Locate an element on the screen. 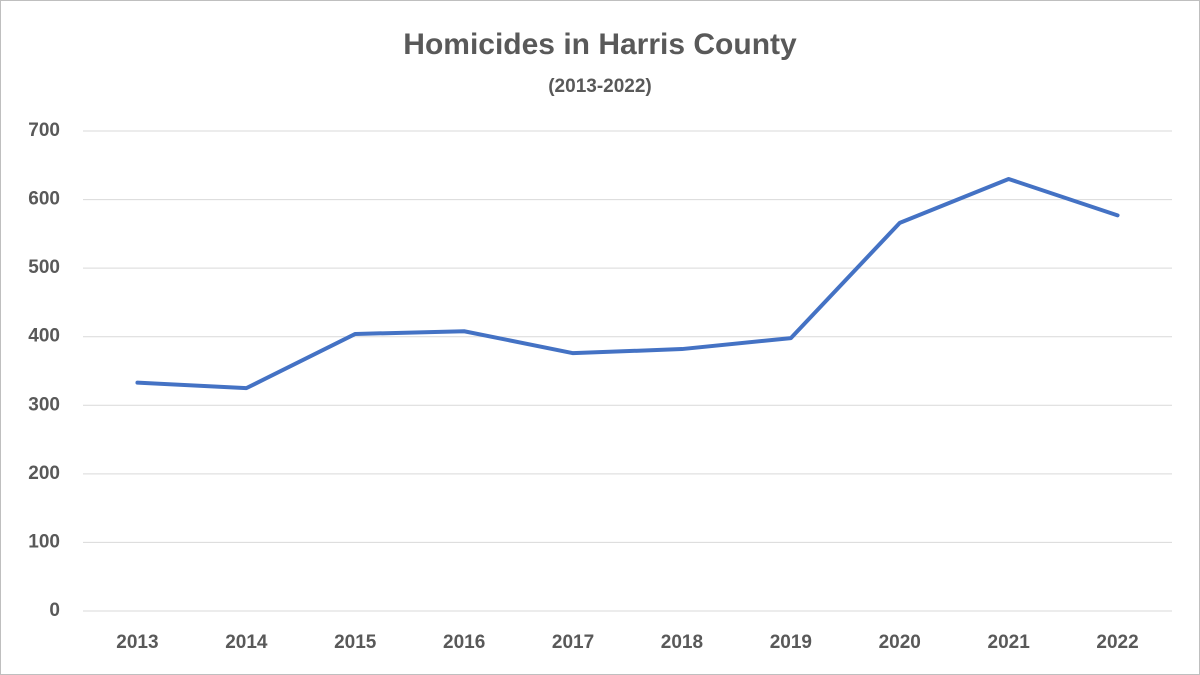 This screenshot has width=1200, height=675. y-tick-label: 200 is located at coordinates (44, 473).